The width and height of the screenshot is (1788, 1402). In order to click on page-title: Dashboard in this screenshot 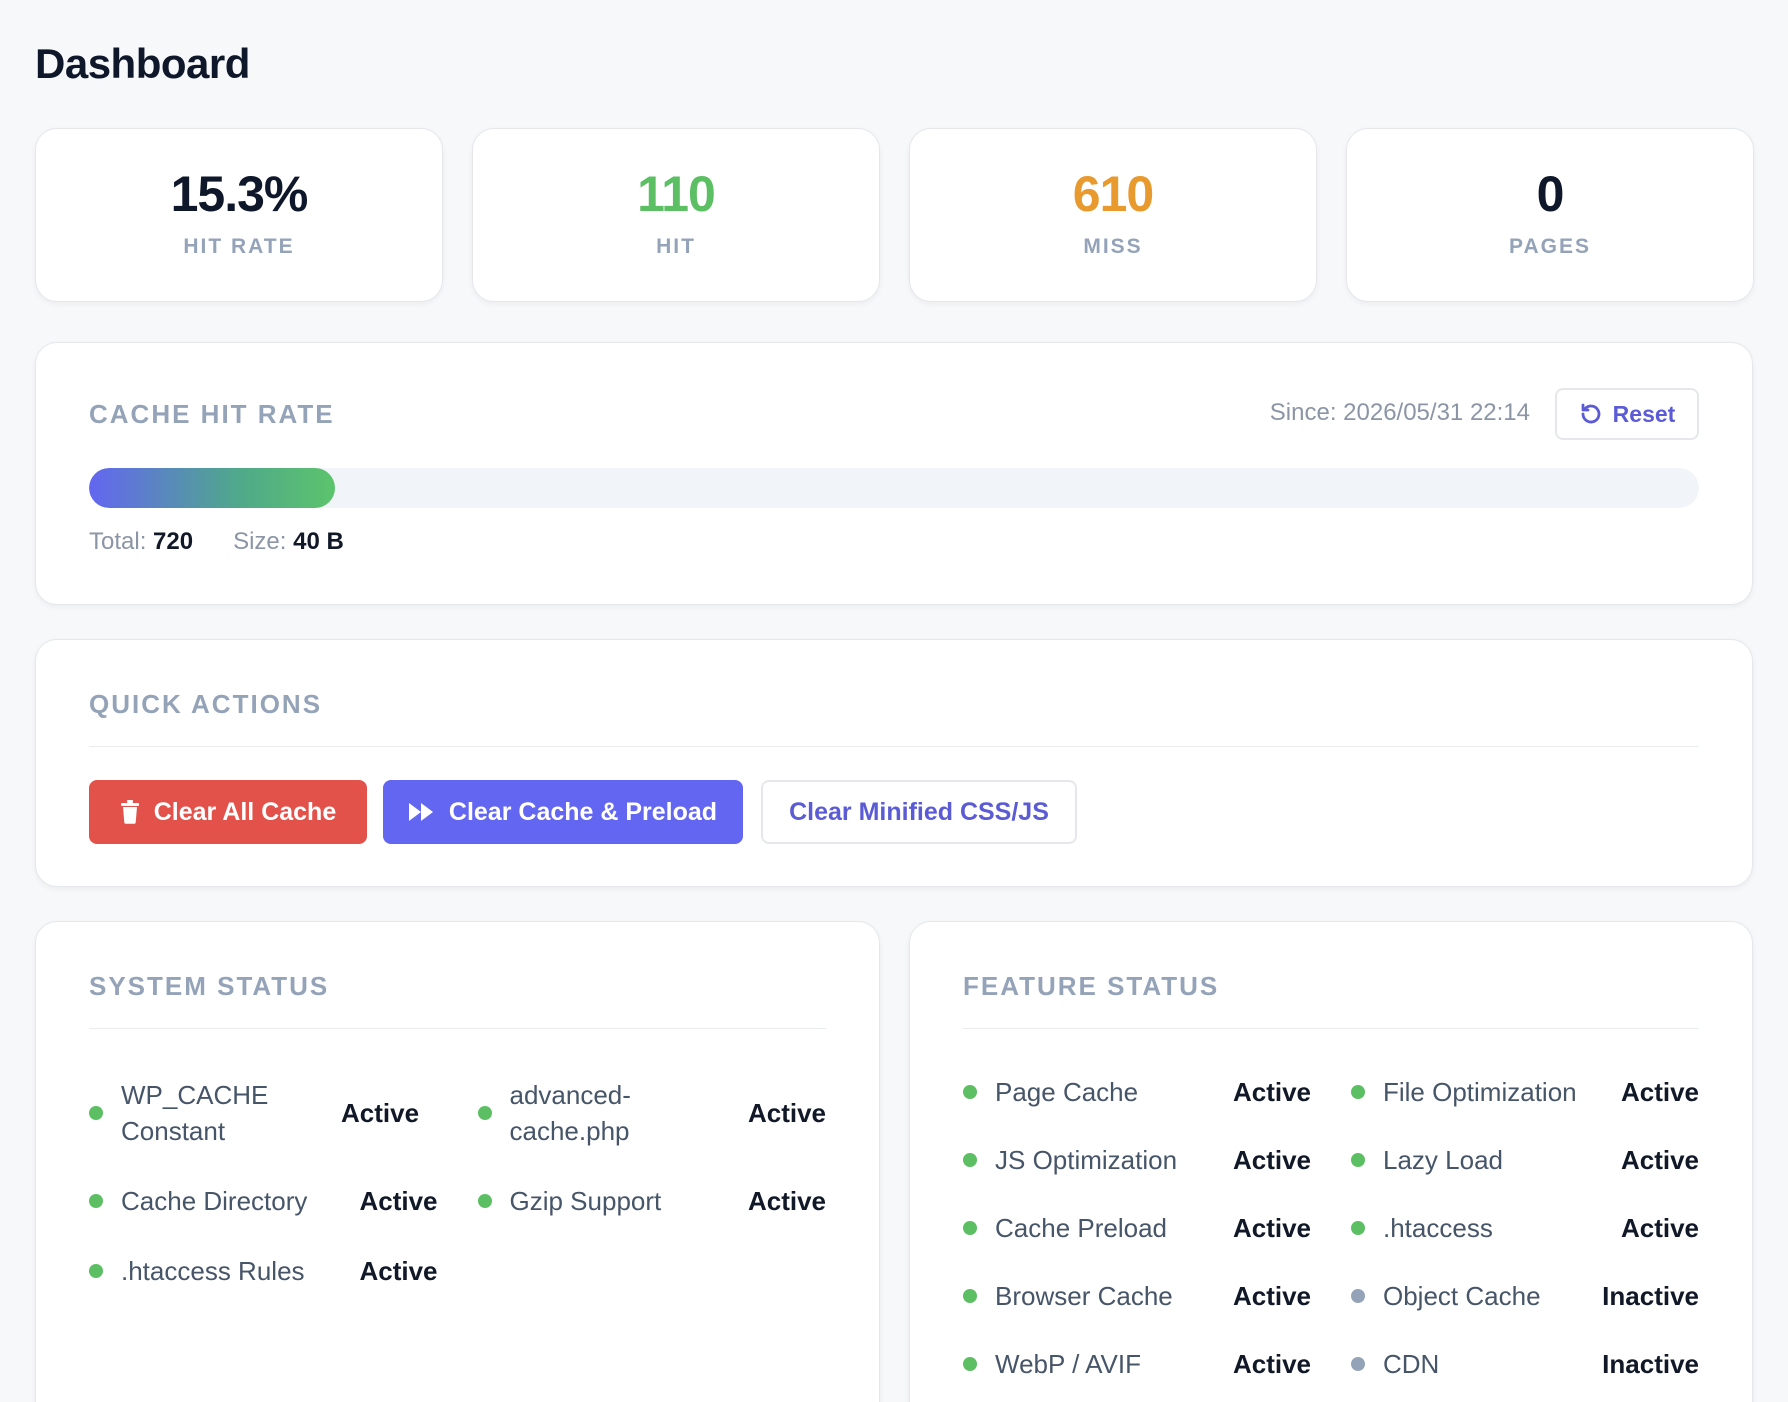, I will do `click(142, 63)`.